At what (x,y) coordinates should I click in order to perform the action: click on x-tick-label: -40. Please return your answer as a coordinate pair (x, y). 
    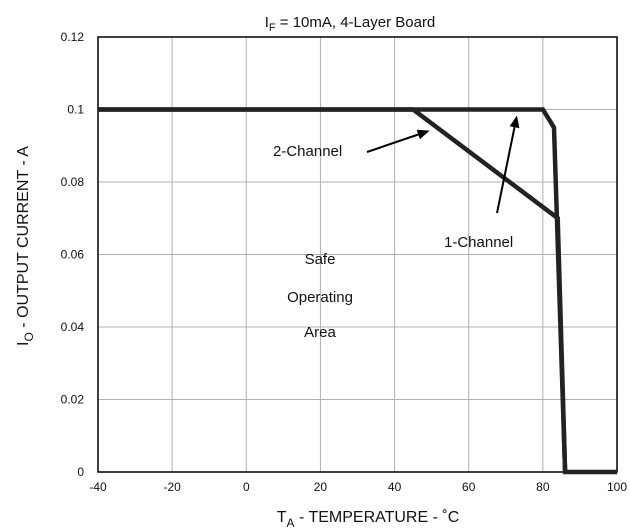
    Looking at the image, I should click on (98, 487).